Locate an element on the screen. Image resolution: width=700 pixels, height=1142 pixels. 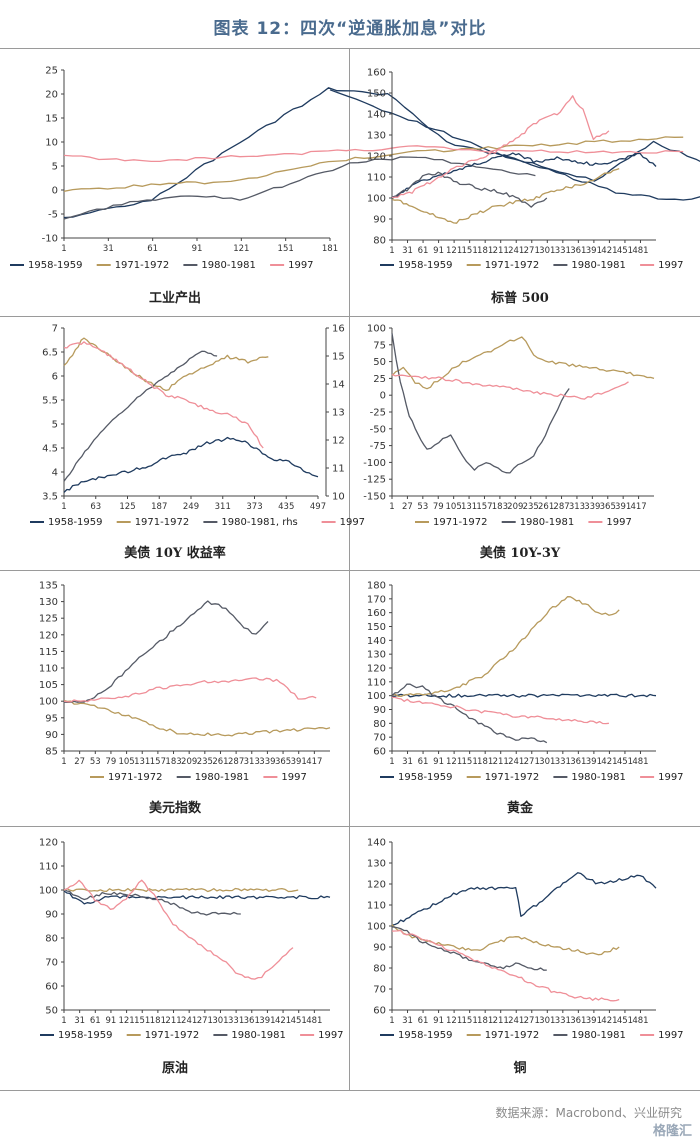
y-tick-label: -150 is located at coordinates (374, 497).